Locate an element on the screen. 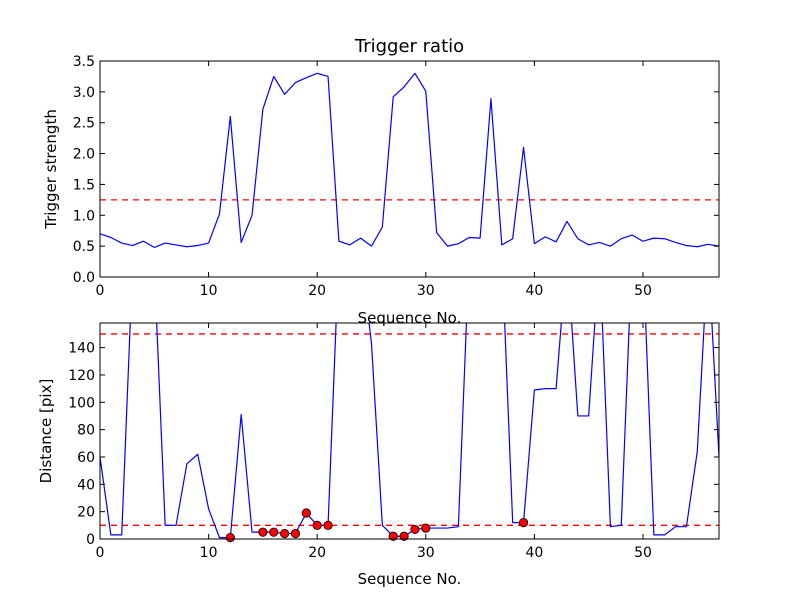  y-tick-label: 20 is located at coordinates (86, 513).